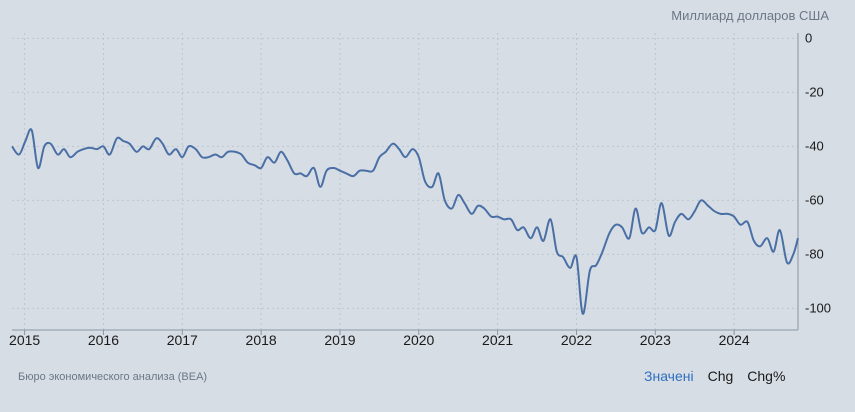 The height and width of the screenshot is (412, 855). I want to click on y-tick-label: -20, so click(814, 91).